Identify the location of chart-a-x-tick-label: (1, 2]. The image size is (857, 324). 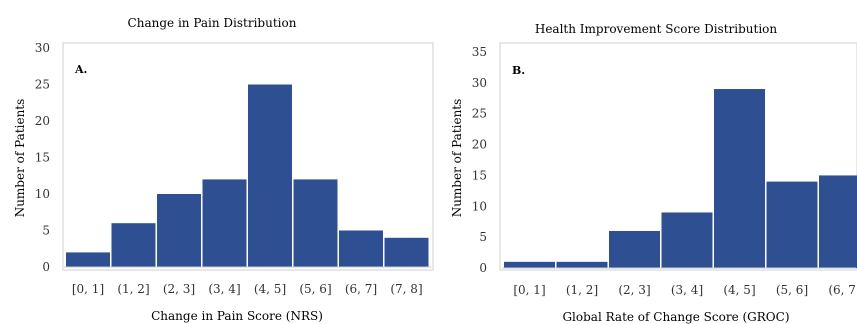
(133, 289).